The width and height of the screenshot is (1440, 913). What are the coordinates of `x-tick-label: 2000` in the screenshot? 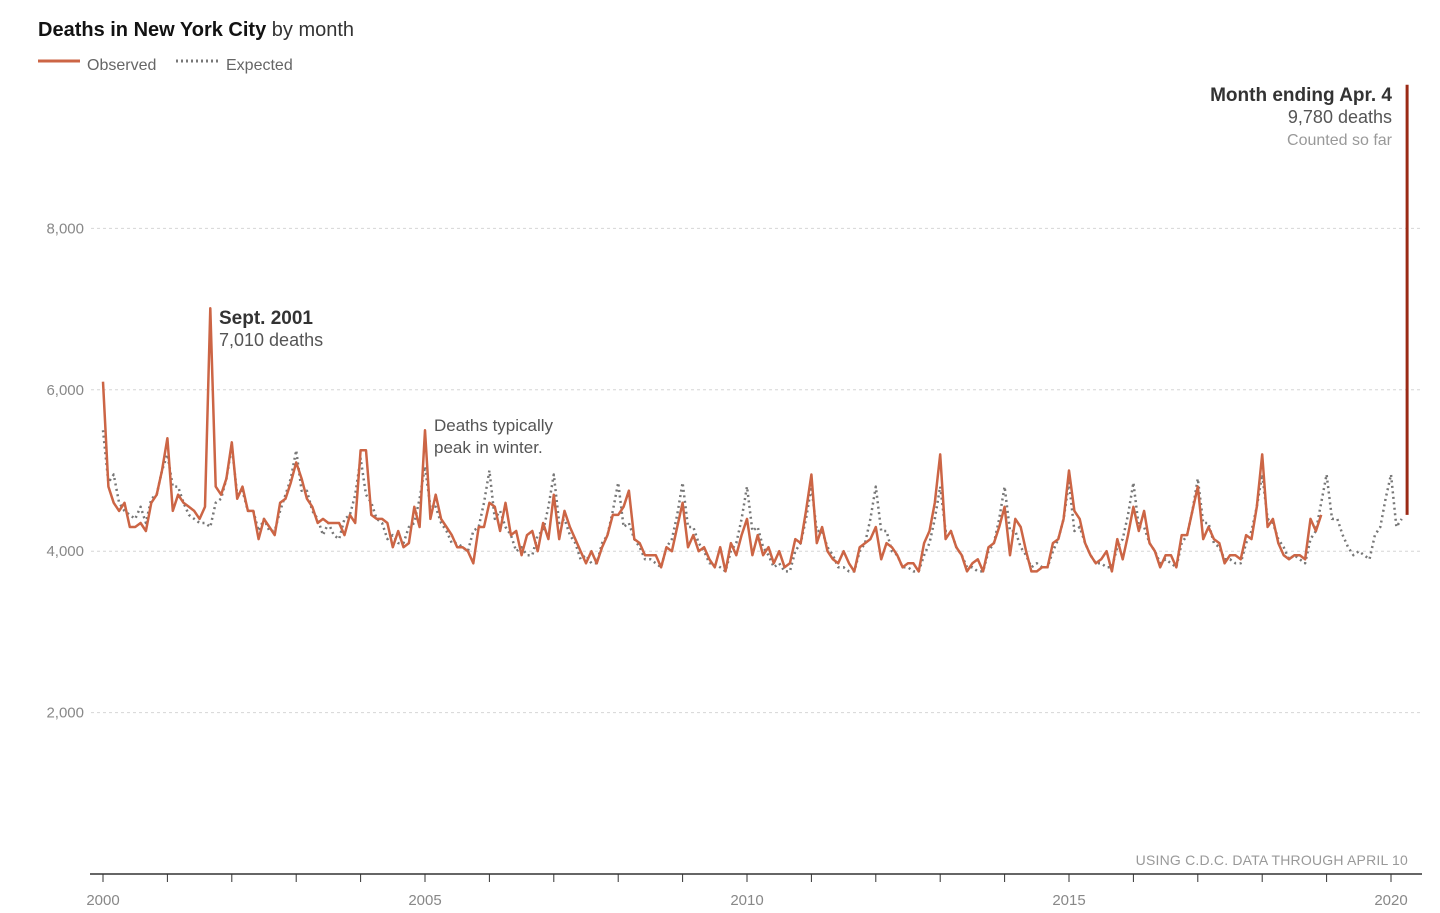 It's located at (102, 900).